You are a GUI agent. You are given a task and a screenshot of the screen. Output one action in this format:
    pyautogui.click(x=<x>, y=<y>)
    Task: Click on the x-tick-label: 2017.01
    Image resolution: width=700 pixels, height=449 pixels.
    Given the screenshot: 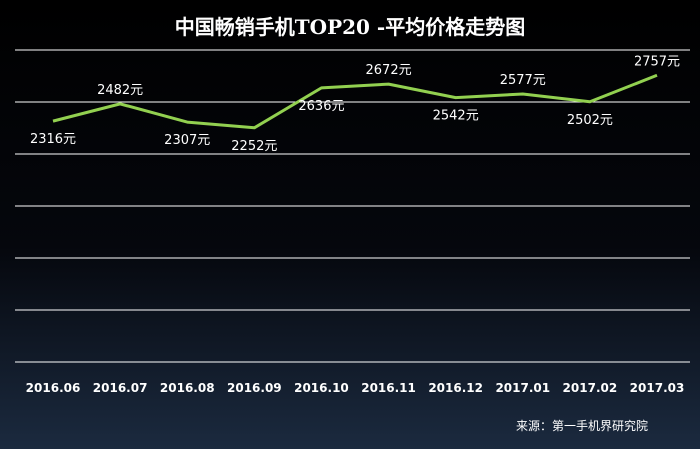 What is the action you would take?
    pyautogui.click(x=522, y=388)
    